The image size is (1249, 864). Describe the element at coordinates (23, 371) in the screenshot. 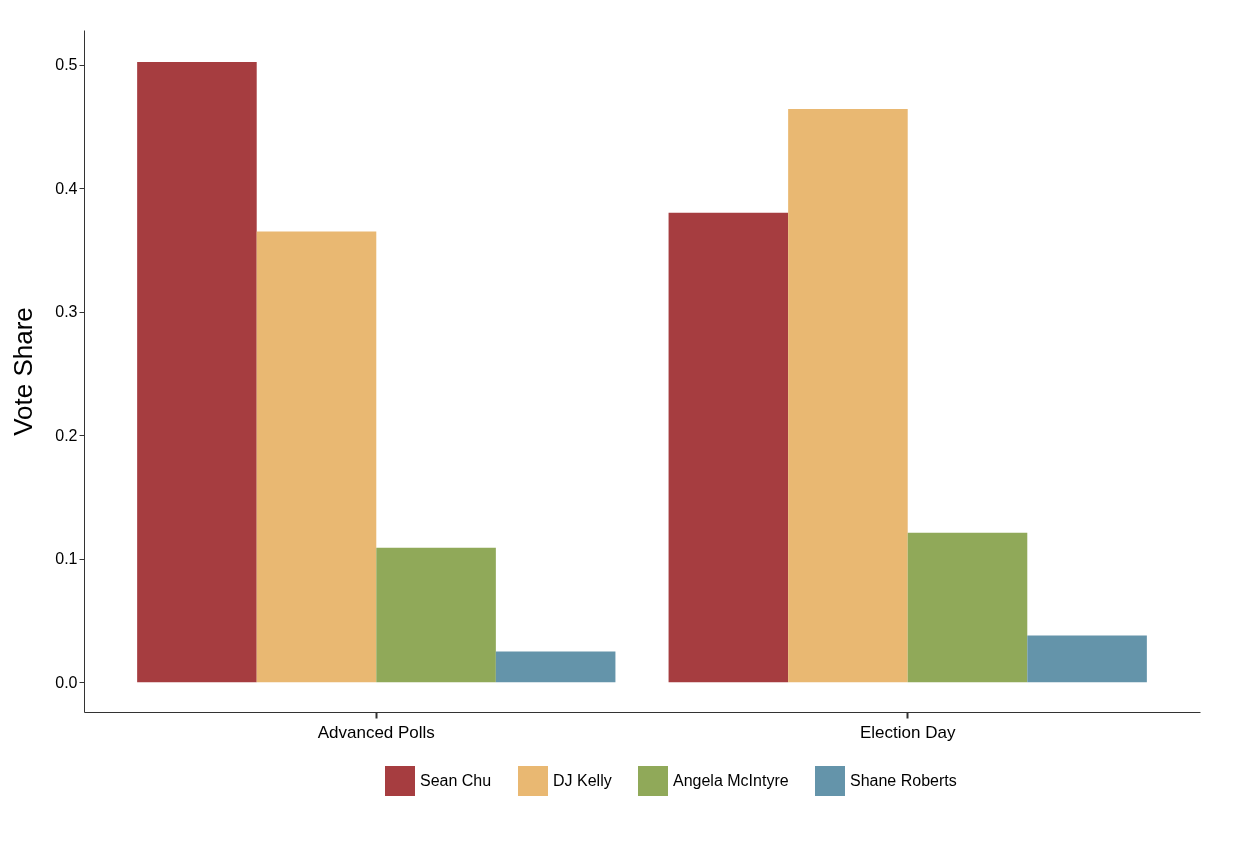

I see `y-axis-title: Vote Share` at that location.